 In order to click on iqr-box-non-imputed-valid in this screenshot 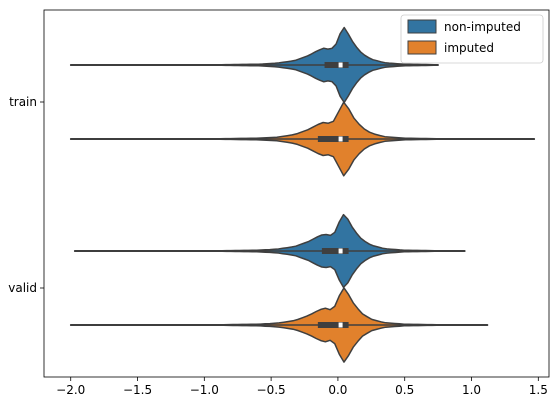, I will do `click(335, 251)`.